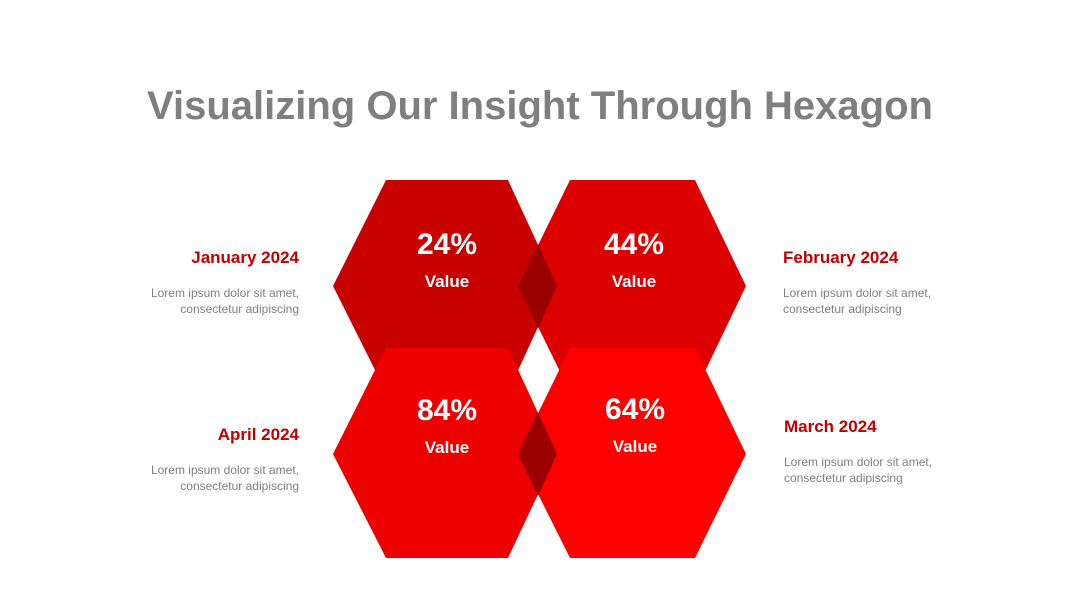  What do you see at coordinates (540, 106) in the screenshot?
I see `page-title: Visualizing Our Insight Through Hexagon` at bounding box center [540, 106].